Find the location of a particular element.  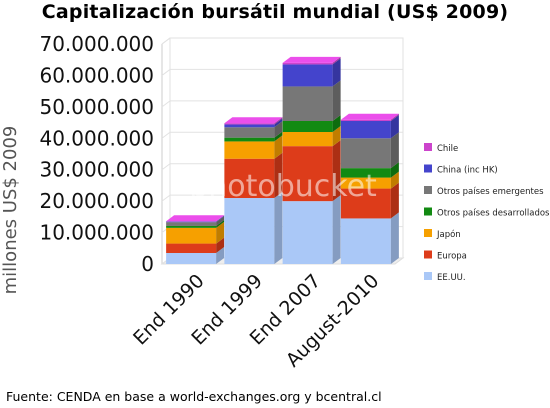

y-tick-label: 20.000.000 is located at coordinates (96, 201).